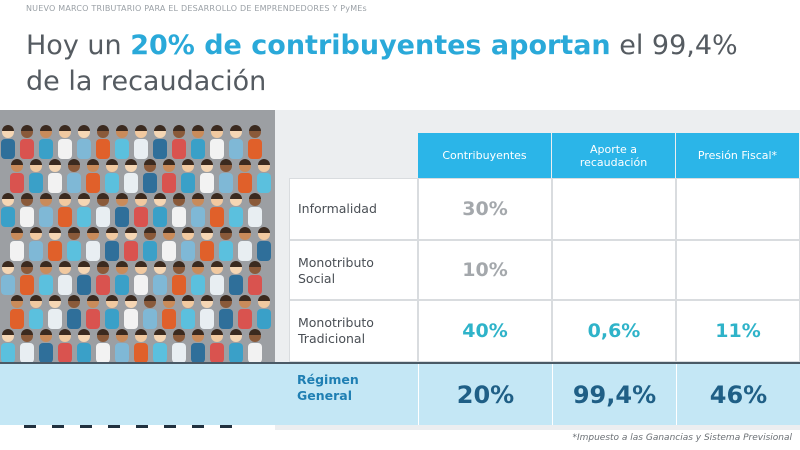 This screenshot has width=800, height=450. What do you see at coordinates (674, 45) in the screenshot?
I see `title-tail: el 99,4%` at bounding box center [674, 45].